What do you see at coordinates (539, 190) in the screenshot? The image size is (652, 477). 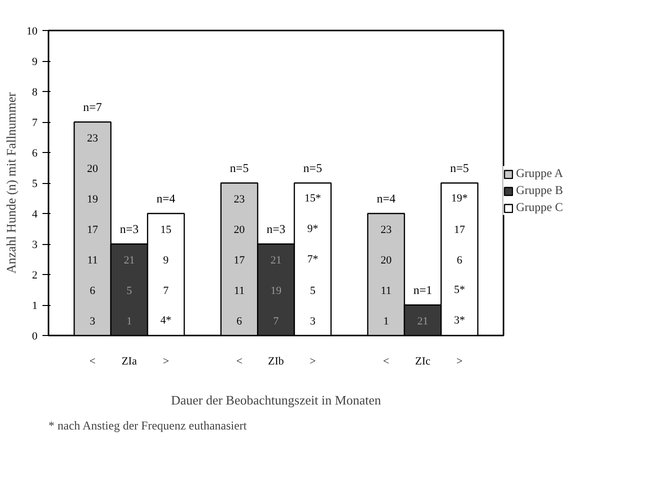 I see `legend-label: Gruppe B` at bounding box center [539, 190].